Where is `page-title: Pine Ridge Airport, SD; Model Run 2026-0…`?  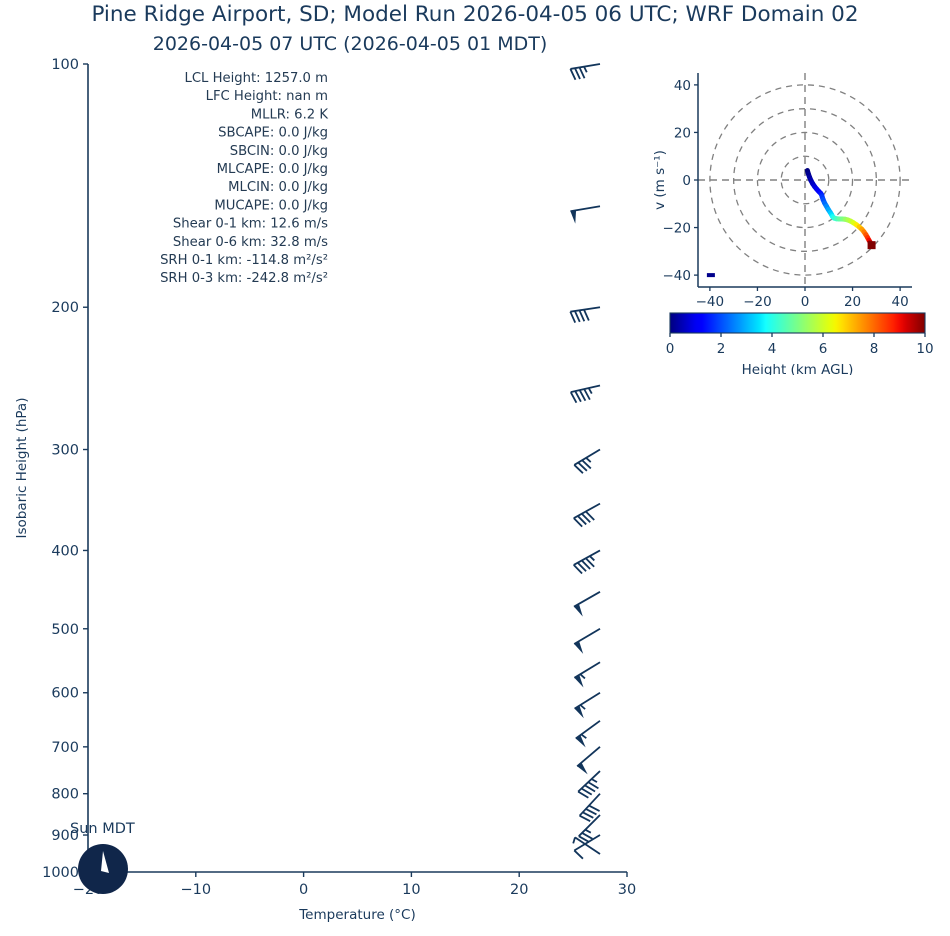 page-title: Pine Ridge Airport, SD; Model Run 2026-0… is located at coordinates (475, 14).